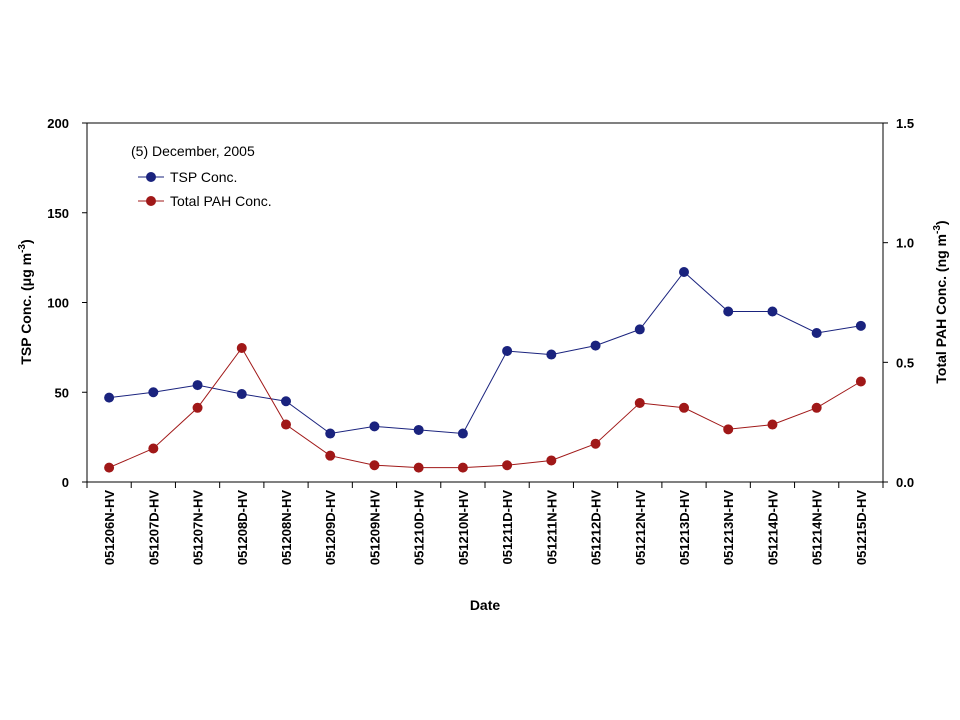  Describe the element at coordinates (728, 527) in the screenshot. I see `x-tick-label: 051213N-HV` at that location.